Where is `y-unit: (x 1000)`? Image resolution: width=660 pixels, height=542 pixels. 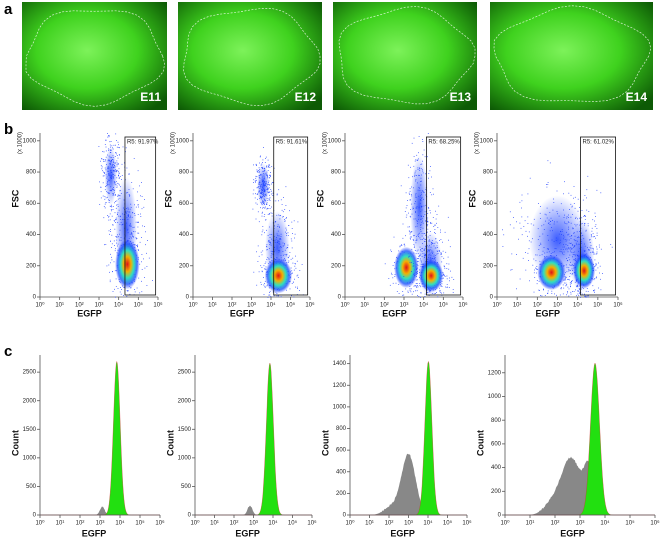 y-unit: (x 1000) is located at coordinates (174, 143).